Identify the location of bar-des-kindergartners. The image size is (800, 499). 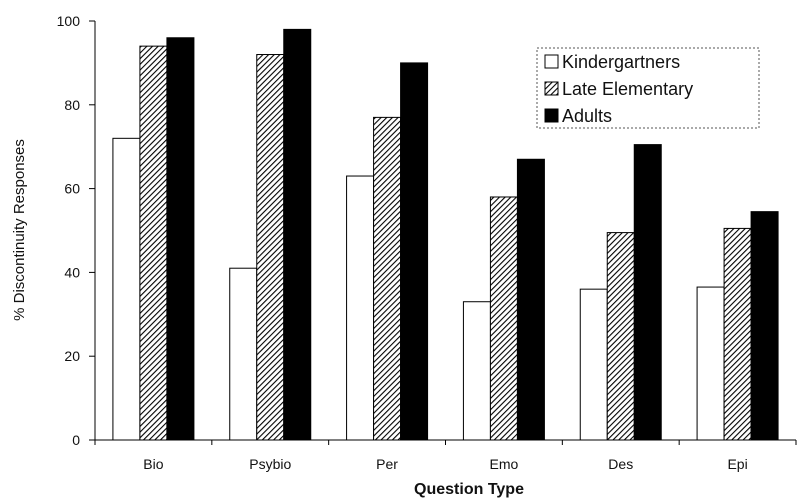
(593, 364).